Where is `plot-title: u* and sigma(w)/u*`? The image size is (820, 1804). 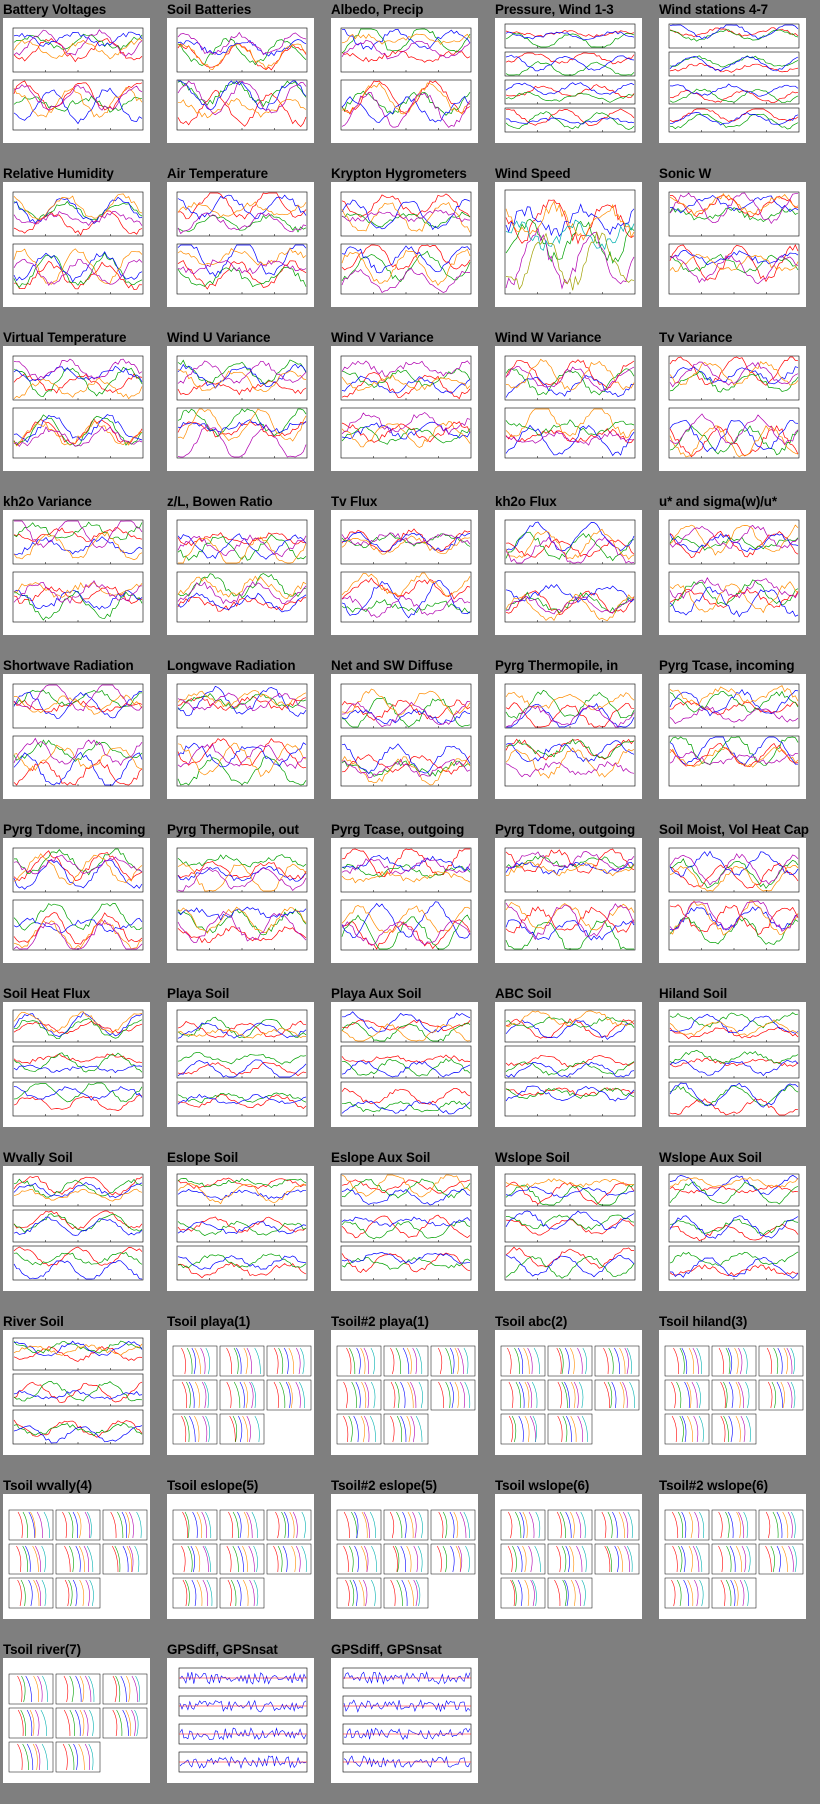 plot-title: u* and sigma(w)/u* is located at coordinates (718, 501).